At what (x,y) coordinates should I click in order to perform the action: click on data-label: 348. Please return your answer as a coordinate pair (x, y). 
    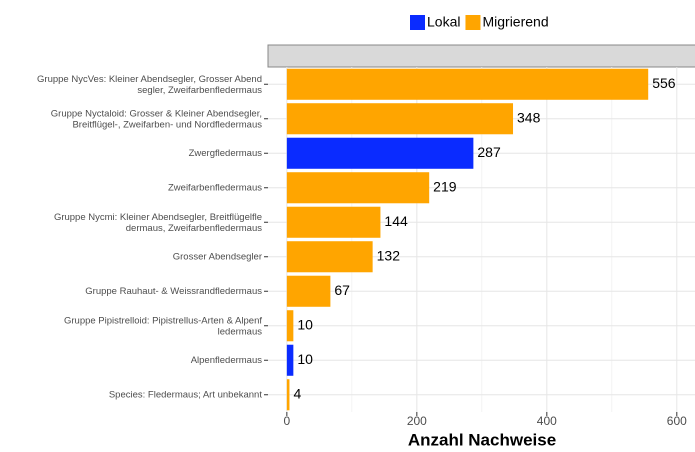
    Looking at the image, I should click on (529, 117).